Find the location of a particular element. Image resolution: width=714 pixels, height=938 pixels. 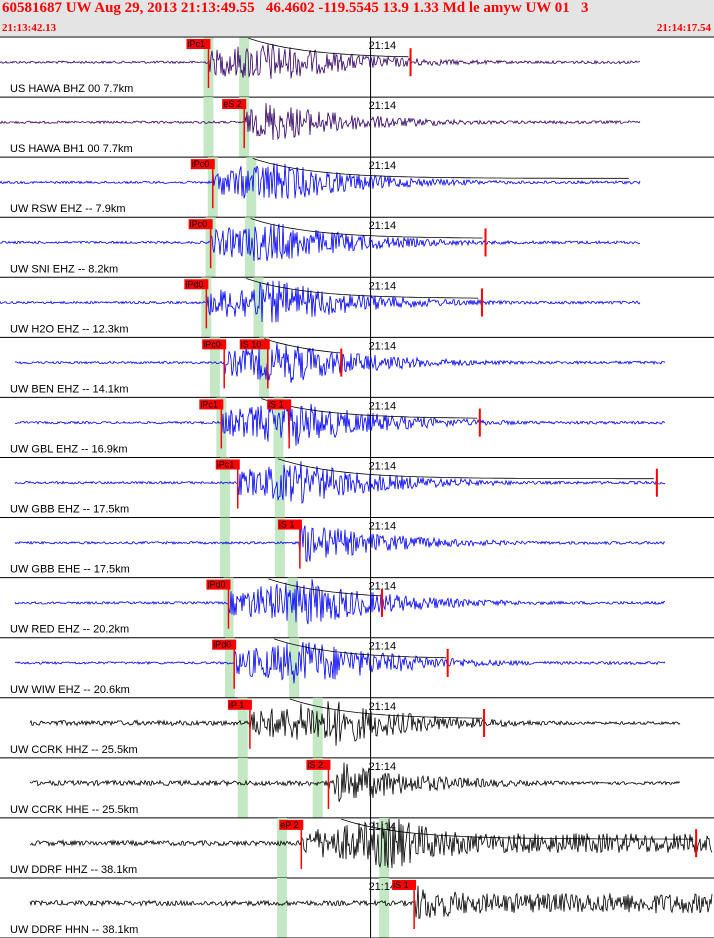

channel-label: UW RSW EHZ -- 7.9km is located at coordinates (68, 209).